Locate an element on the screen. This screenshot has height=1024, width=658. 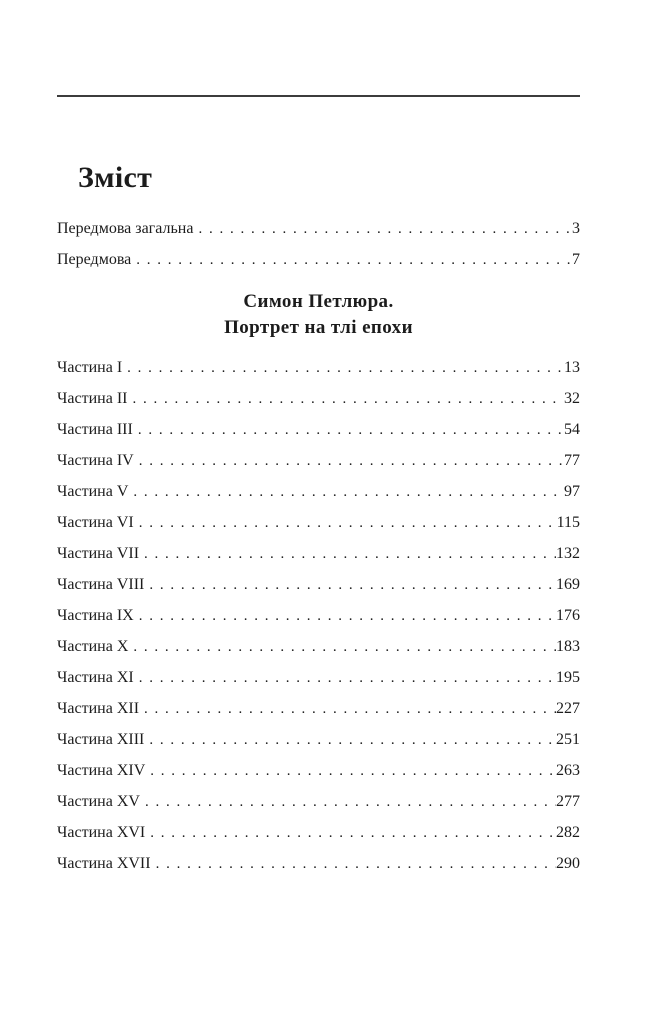
toc-entry-label: Частина XV is located at coordinates (98, 801).